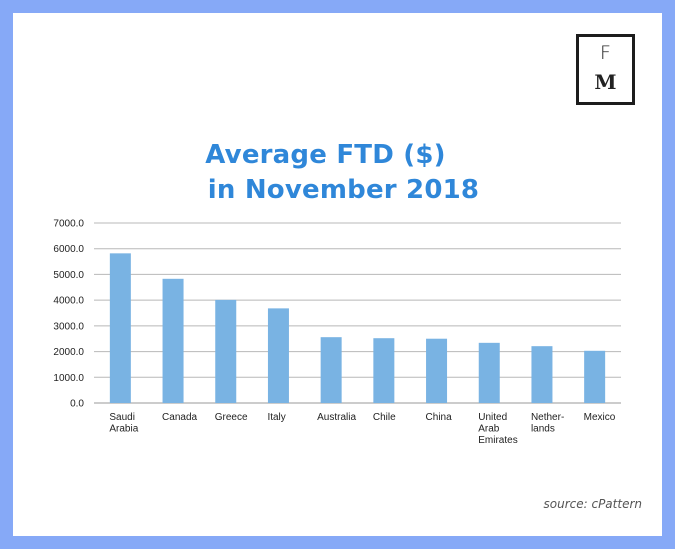  I want to click on y-tick-label: 7000.0, so click(68, 224).